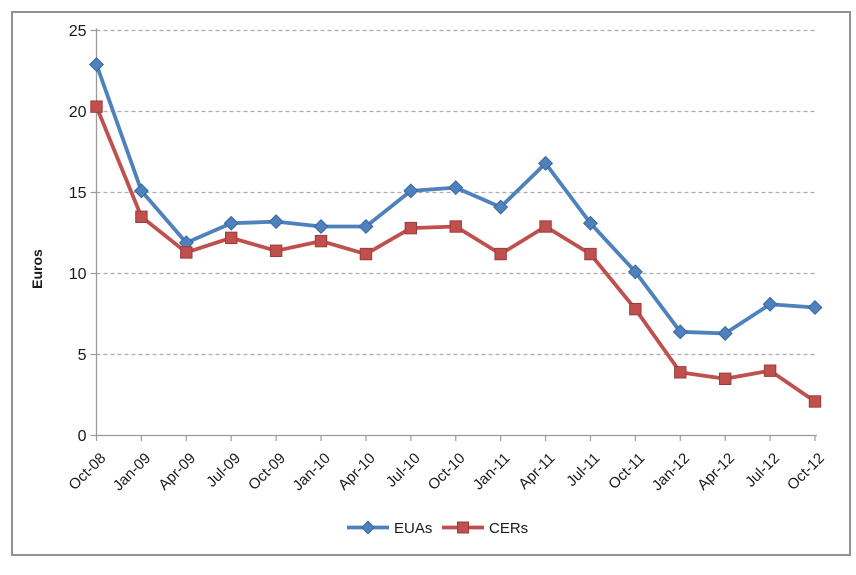 The image size is (856, 575). Describe the element at coordinates (78, 112) in the screenshot. I see `y-tick-label: 20` at that location.